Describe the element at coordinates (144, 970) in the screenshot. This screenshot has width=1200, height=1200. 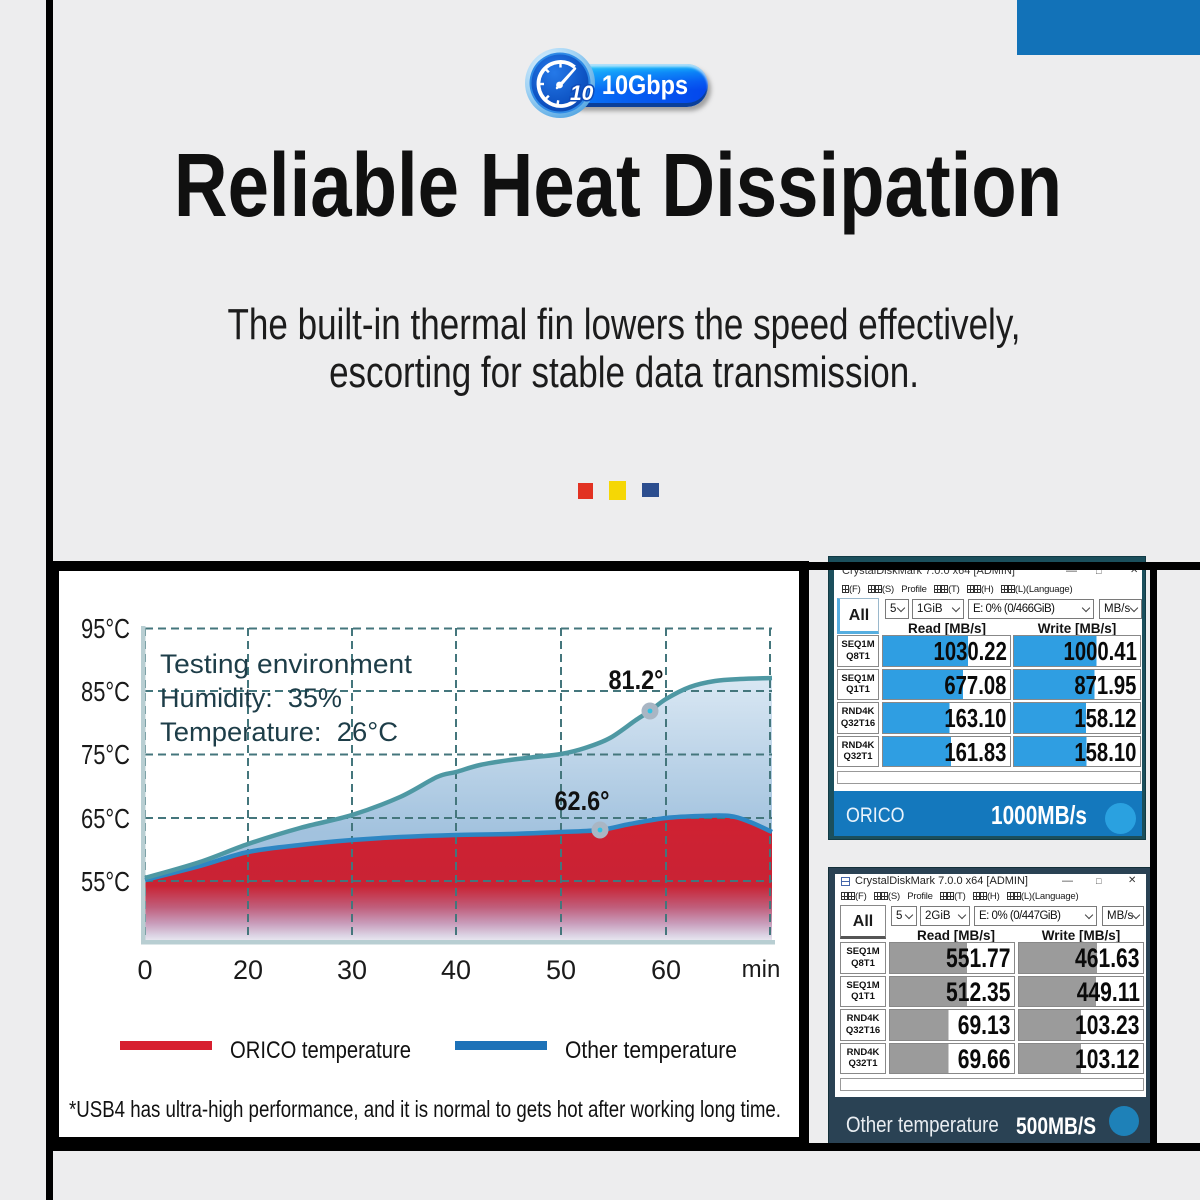
I see `svg-text: 0` at that location.